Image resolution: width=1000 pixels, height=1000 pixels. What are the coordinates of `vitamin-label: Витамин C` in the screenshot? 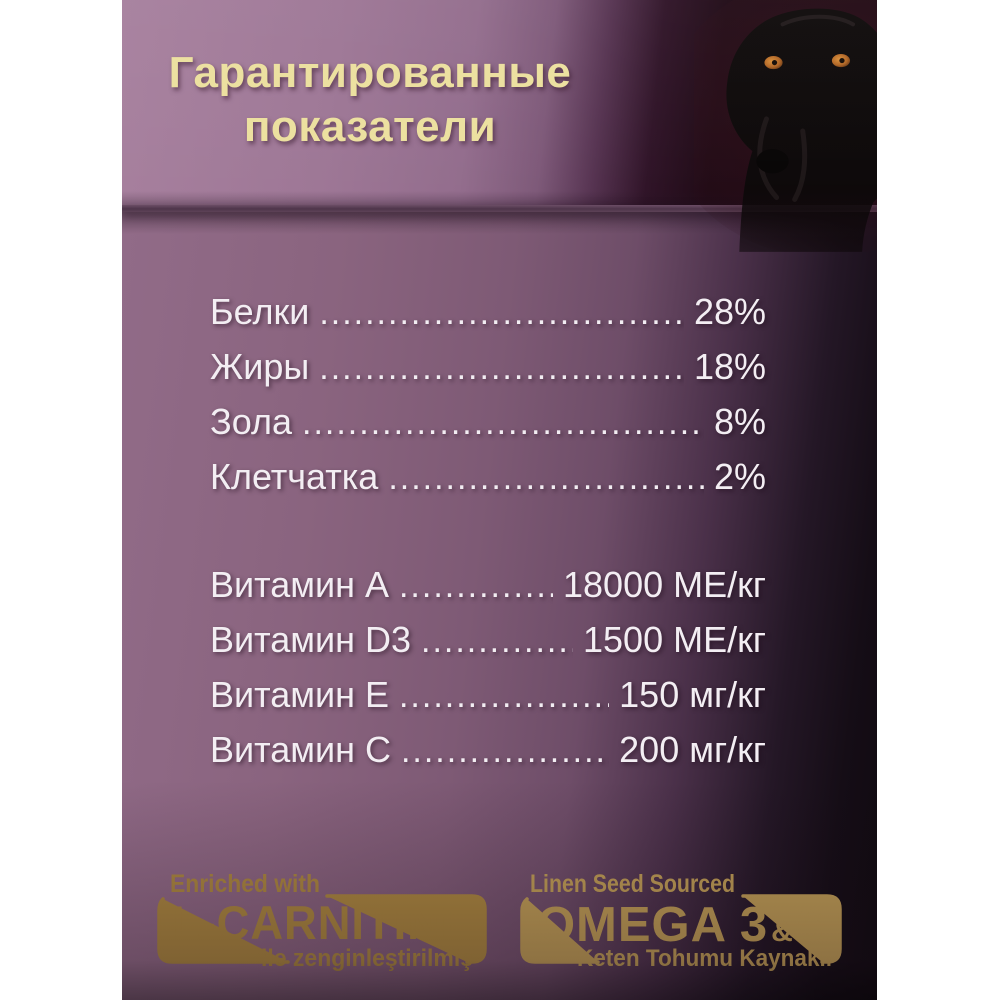 It's located at (300, 749).